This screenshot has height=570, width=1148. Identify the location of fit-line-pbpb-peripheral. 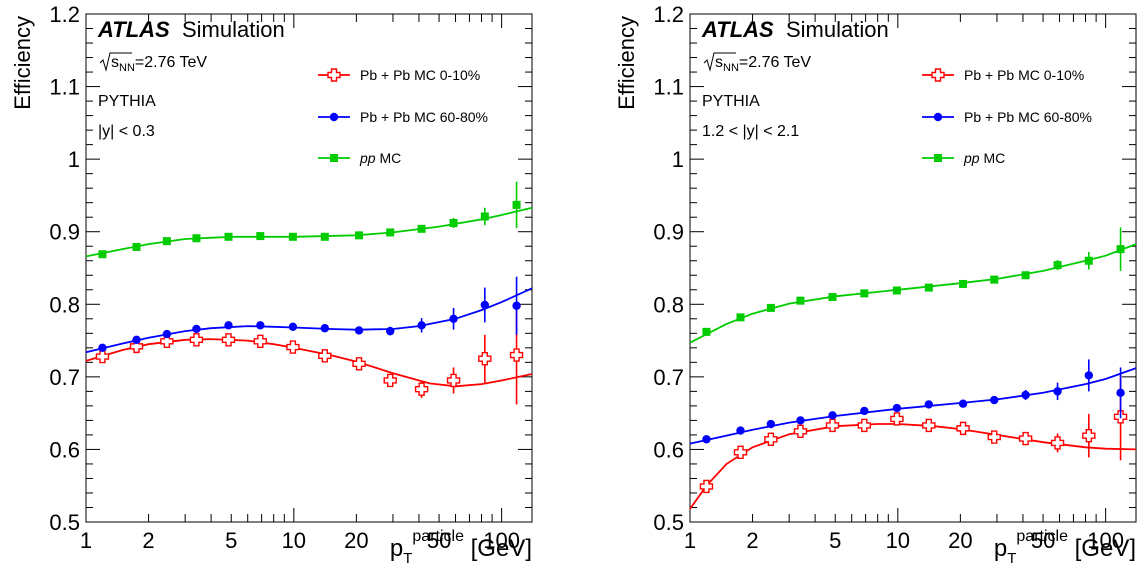
(913, 406).